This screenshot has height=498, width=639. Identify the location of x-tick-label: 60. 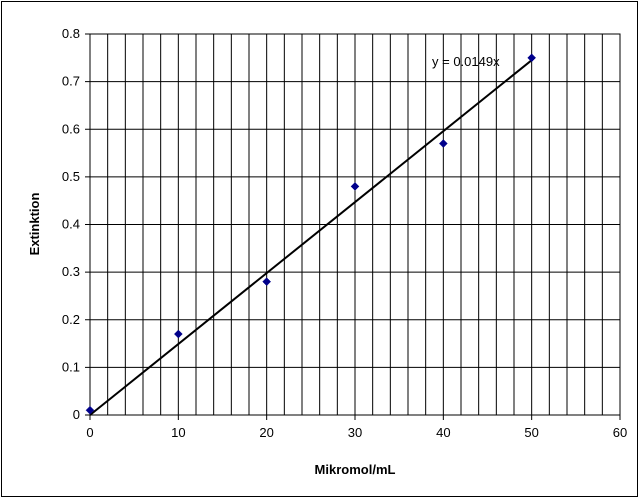
(620, 432).